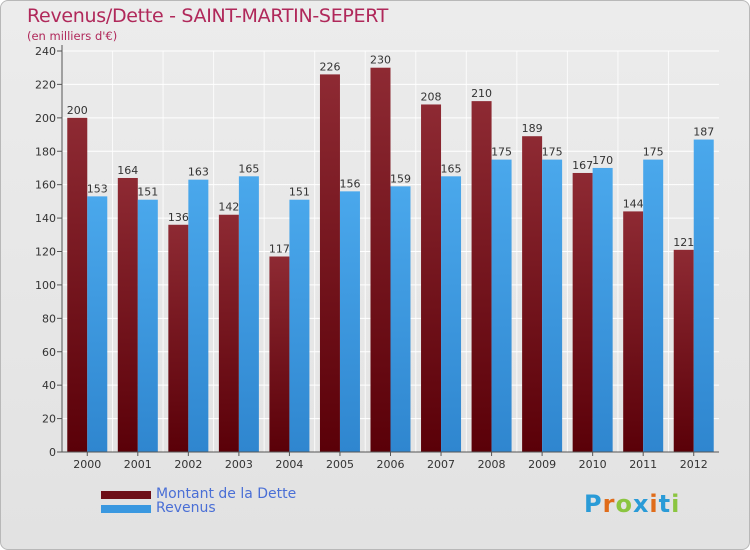  Describe the element at coordinates (45, 185) in the screenshot. I see `y-tick-label: 160` at that location.